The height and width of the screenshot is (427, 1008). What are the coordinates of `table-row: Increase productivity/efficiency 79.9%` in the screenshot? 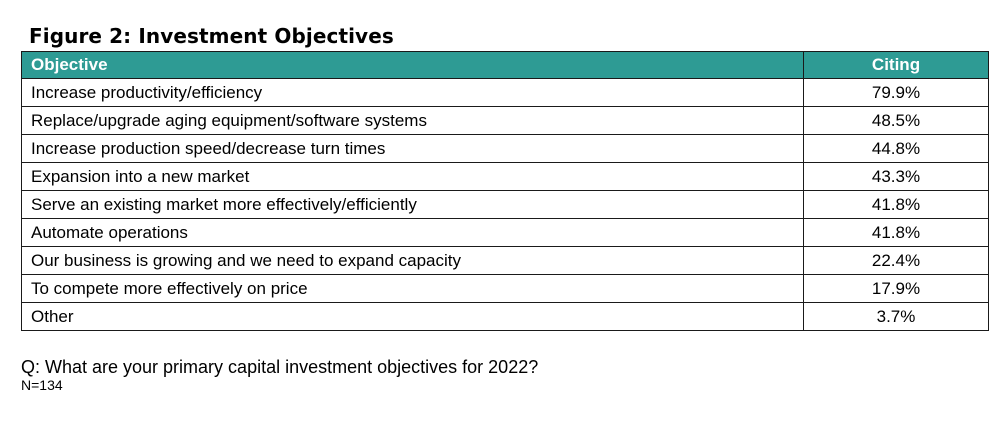 It's located at (505, 92).